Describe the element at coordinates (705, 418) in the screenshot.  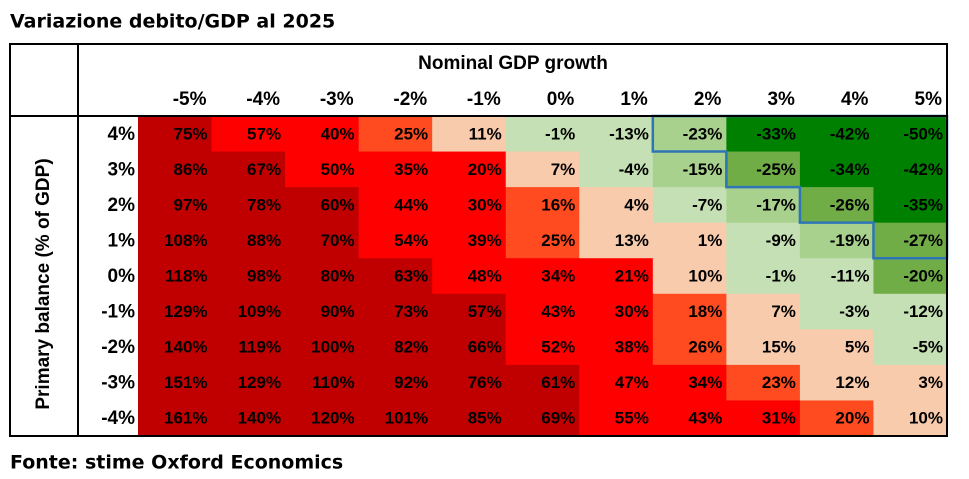
I see `cell-label: 43%` at that location.